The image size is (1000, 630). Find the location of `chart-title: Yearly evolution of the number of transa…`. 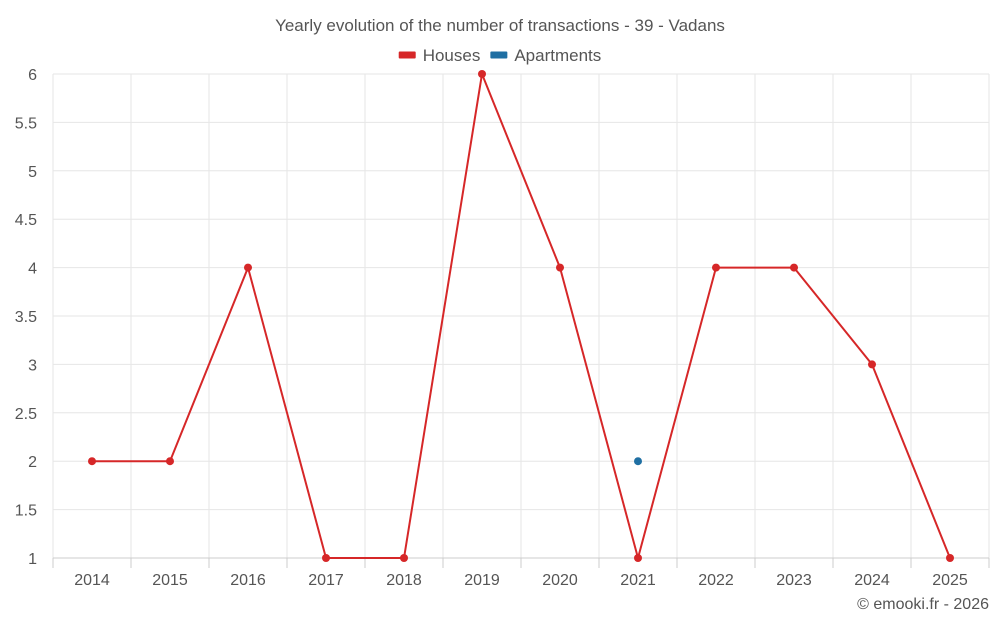

chart-title: Yearly evolution of the number of transa… is located at coordinates (500, 25).